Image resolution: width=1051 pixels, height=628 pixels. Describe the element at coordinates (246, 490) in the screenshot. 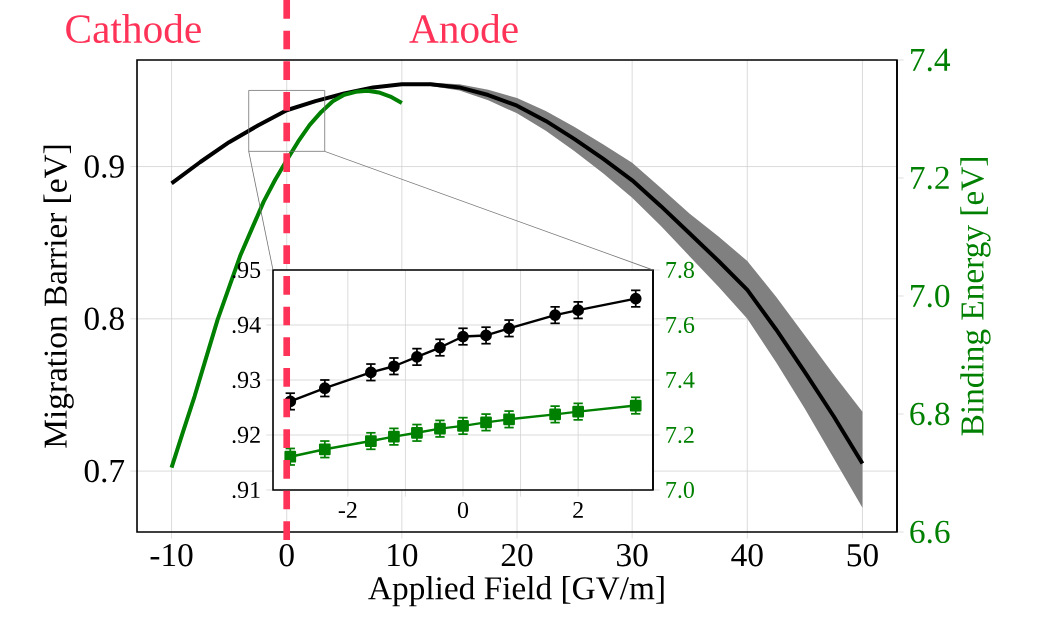

I see `y-tick-label: .91` at that location.